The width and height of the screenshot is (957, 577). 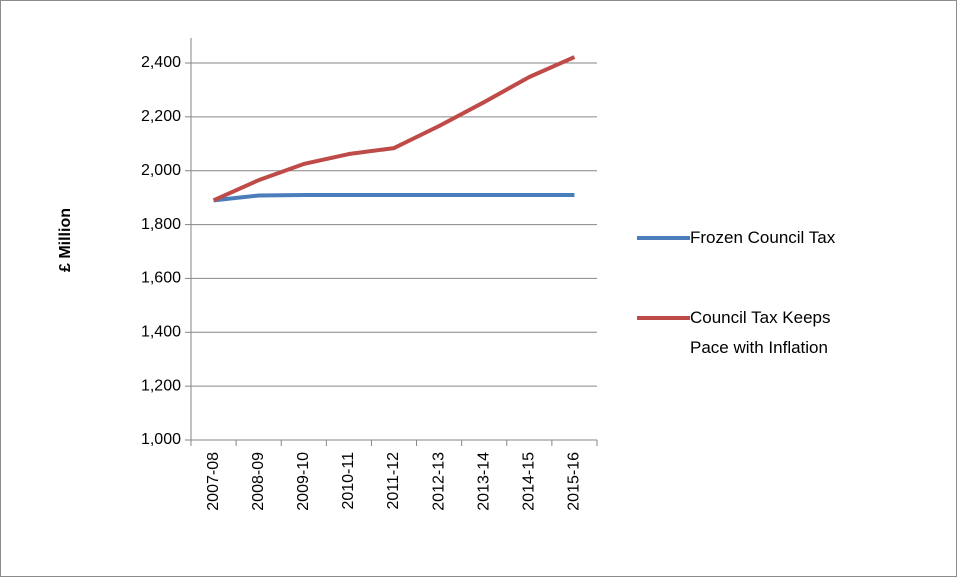 I want to click on x-tick-label: 2011-12, so click(x=393, y=481).